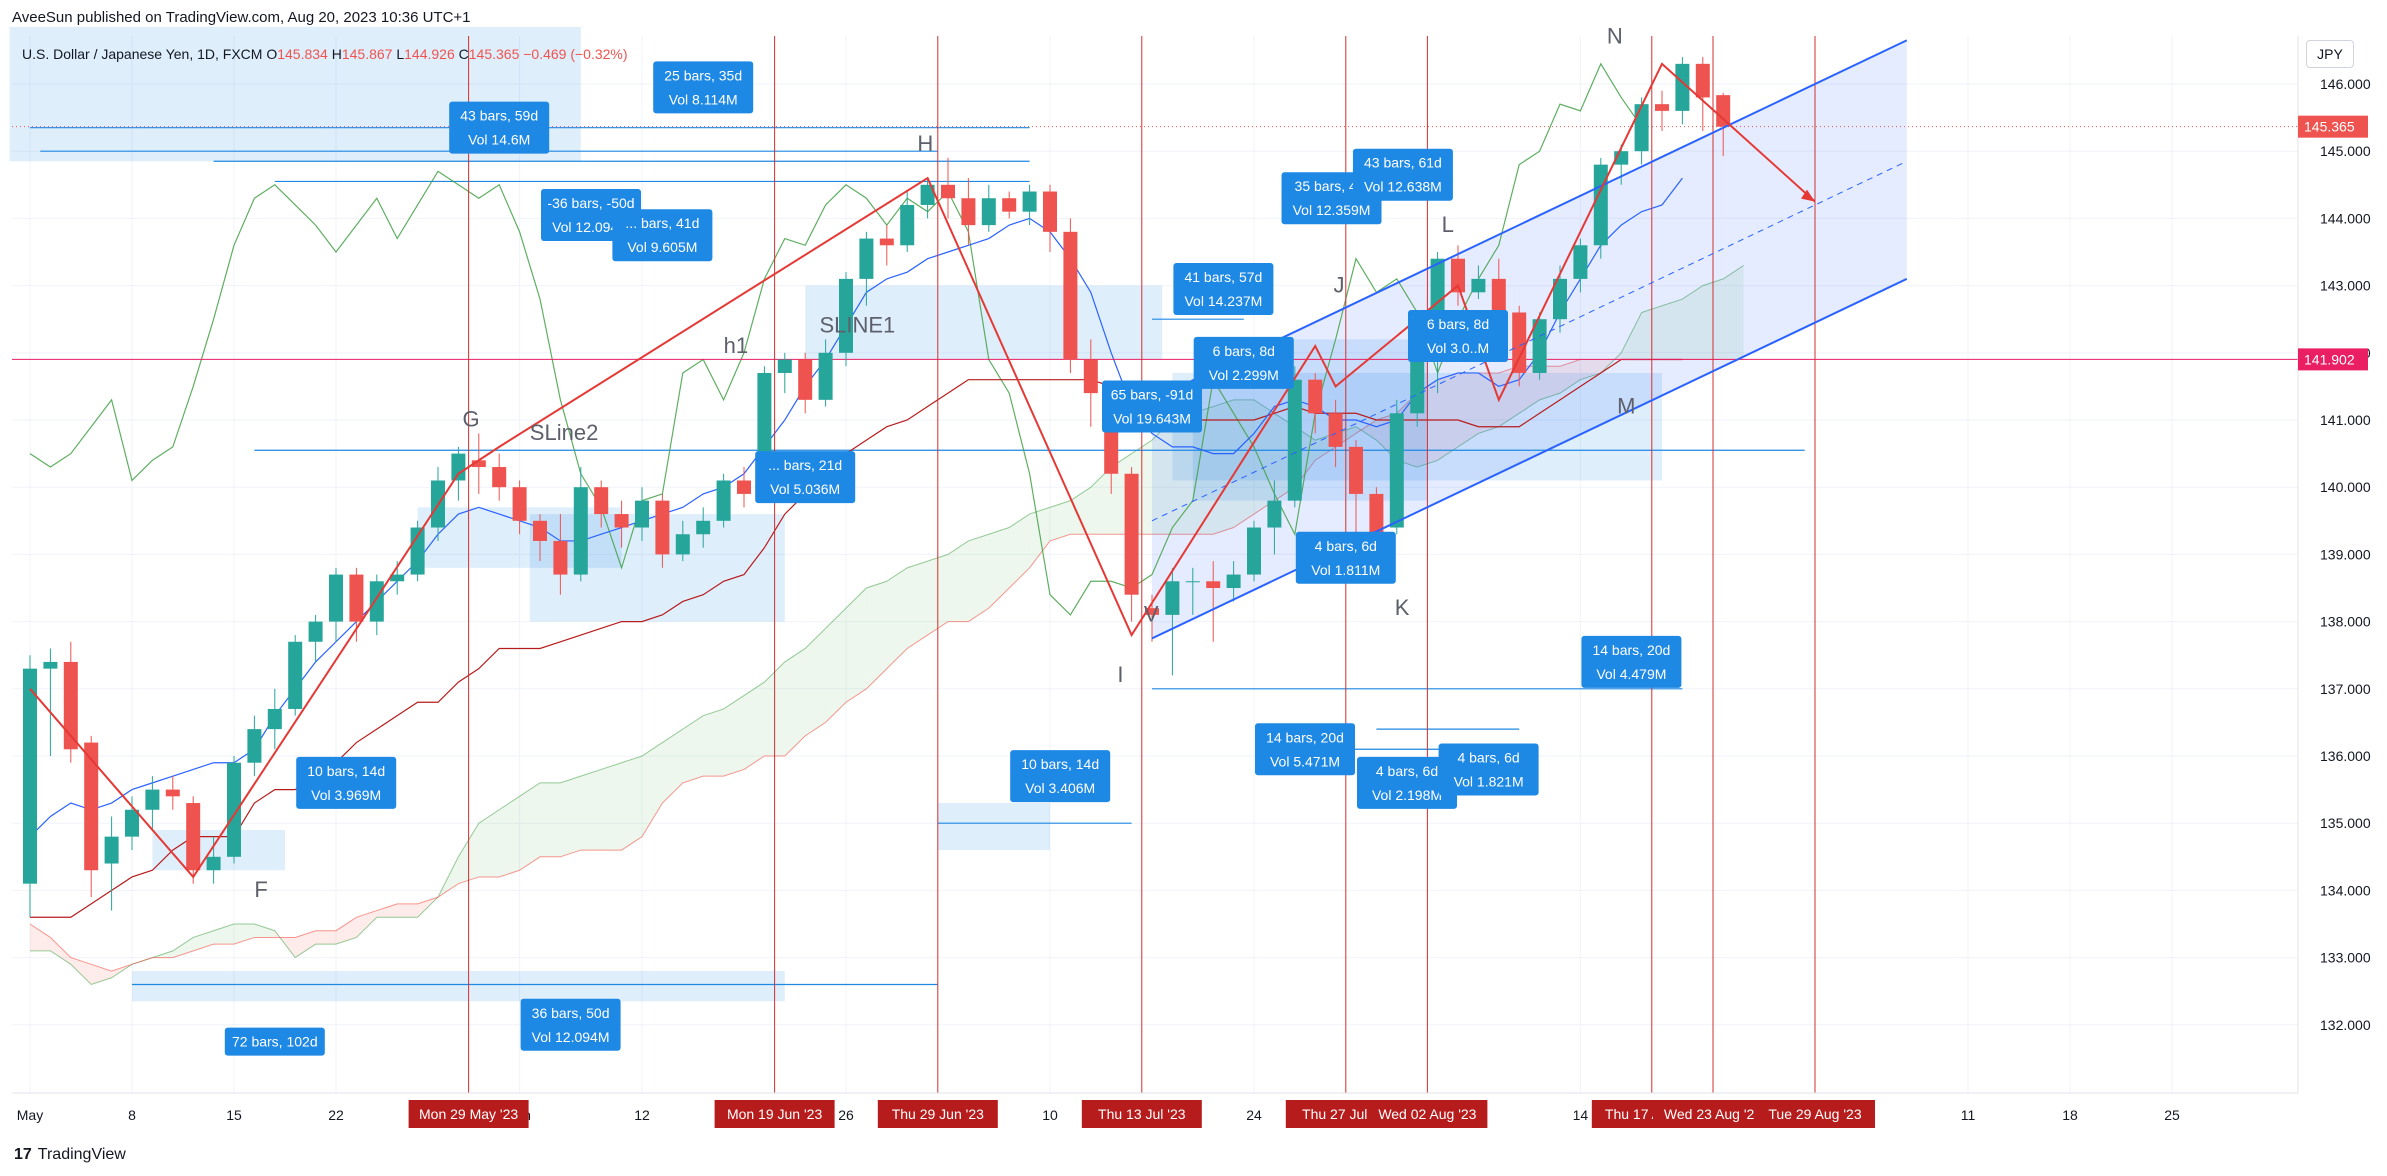 Image resolution: width=2387 pixels, height=1176 pixels. I want to click on price-tick-label: 146.000, so click(2345, 84).